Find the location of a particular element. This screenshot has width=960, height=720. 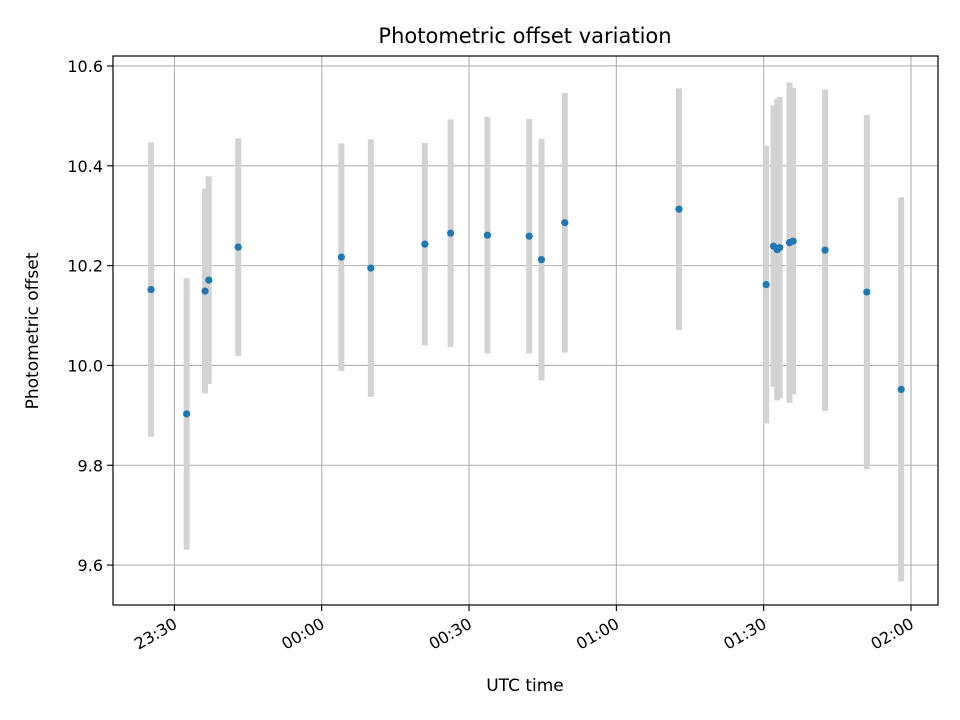

y-axis-title: Photometric offset is located at coordinates (33, 330).